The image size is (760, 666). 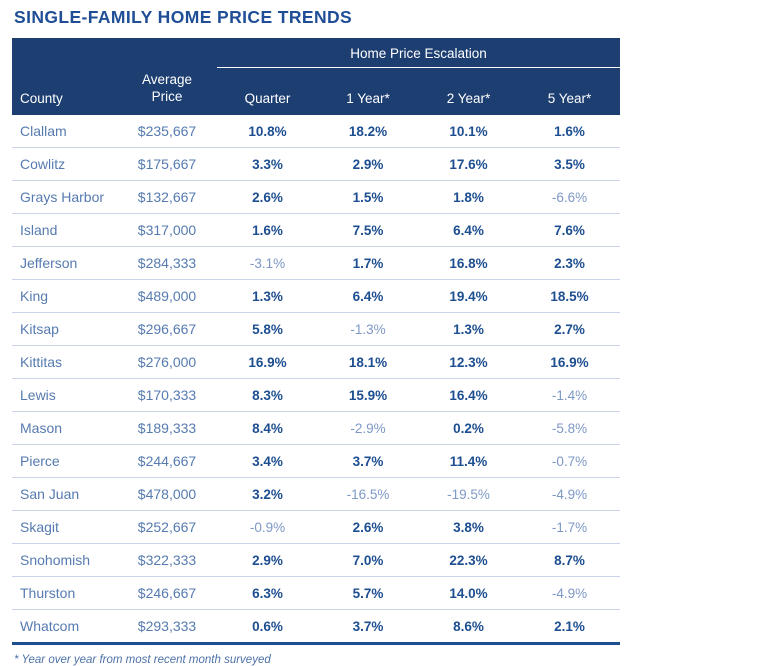 I want to click on two-year-cell: 19.4%, so click(x=468, y=296).